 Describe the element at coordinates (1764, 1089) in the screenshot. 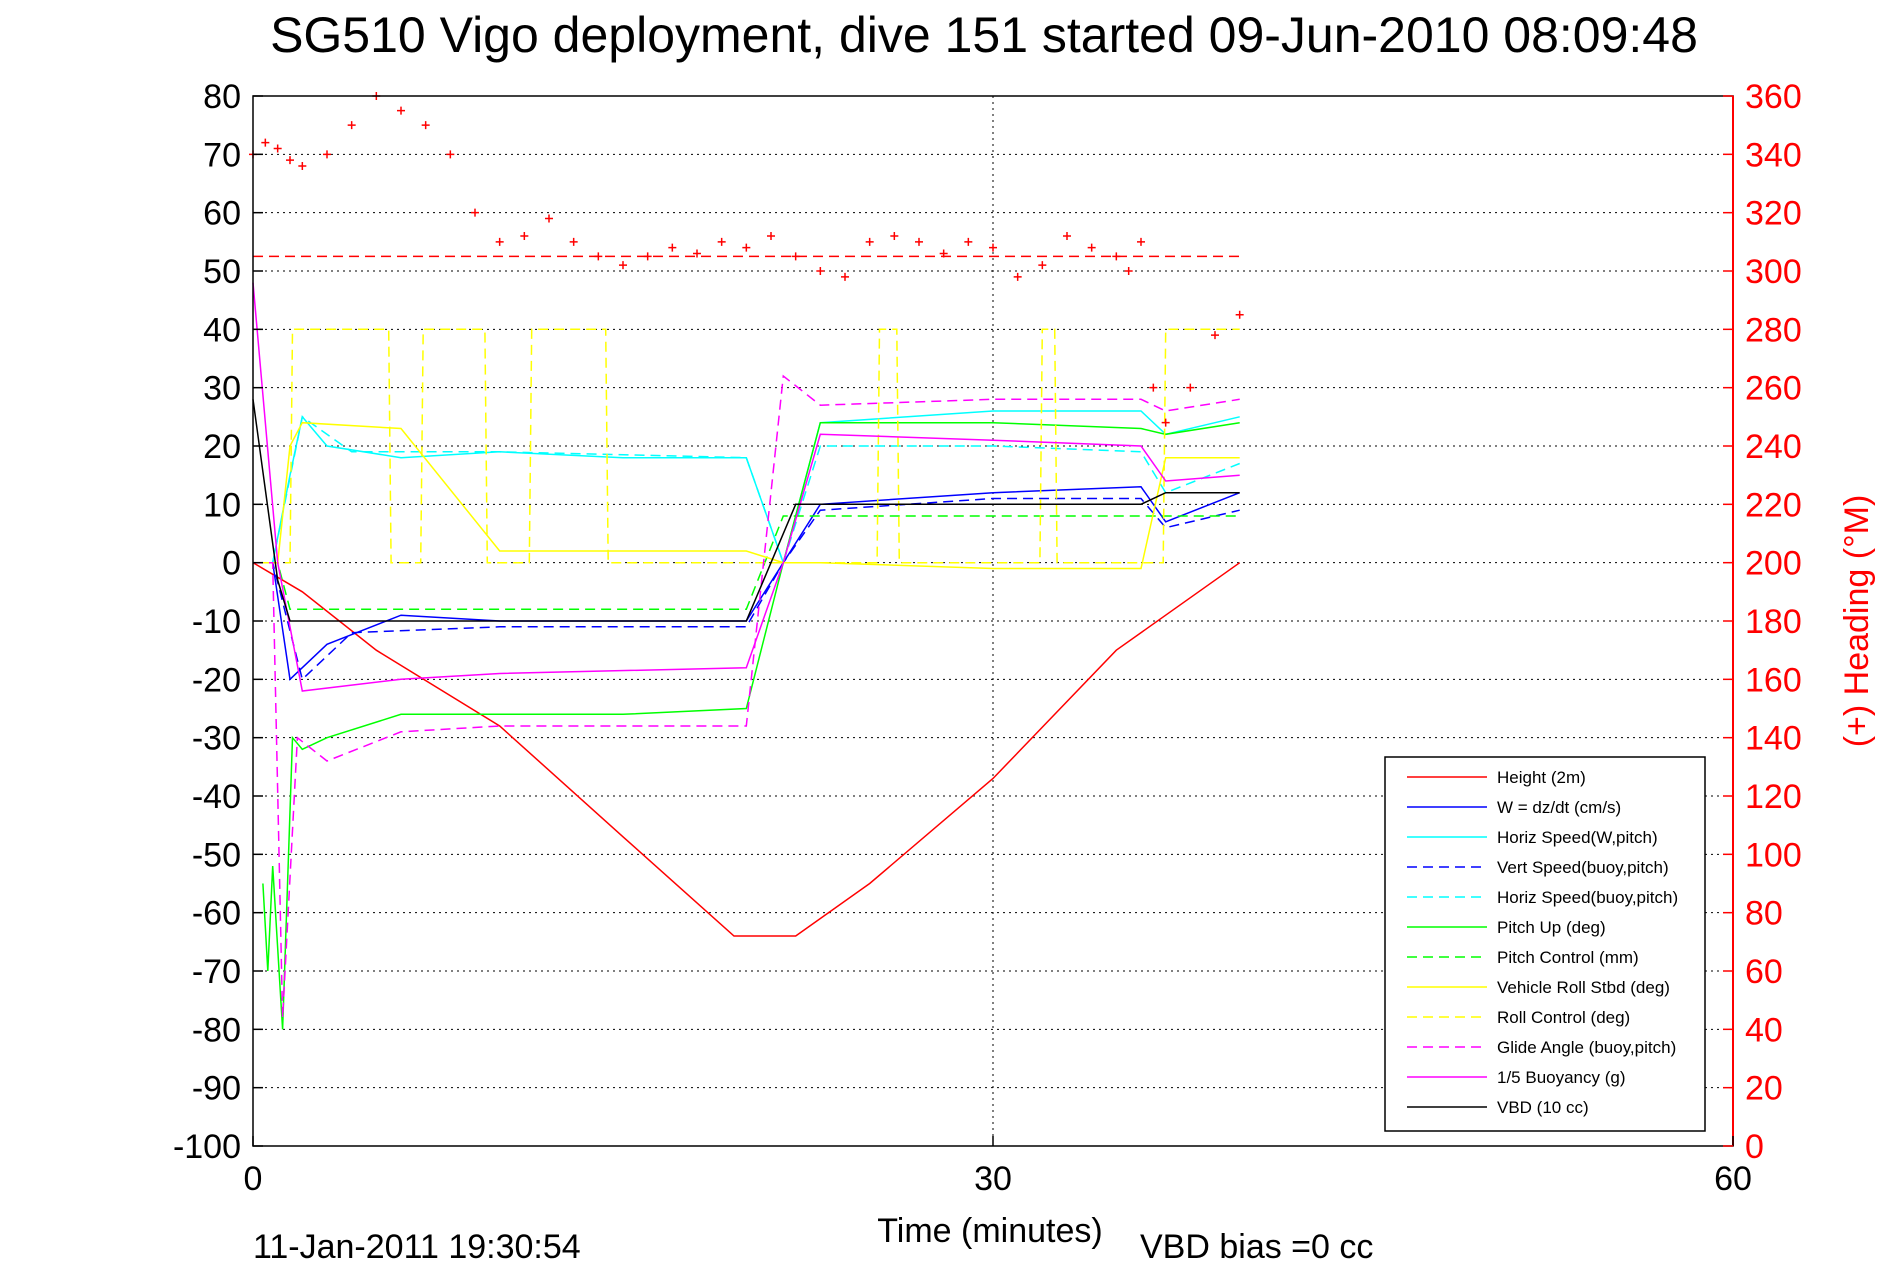

I see `y-right-tick-label-17: 20` at that location.